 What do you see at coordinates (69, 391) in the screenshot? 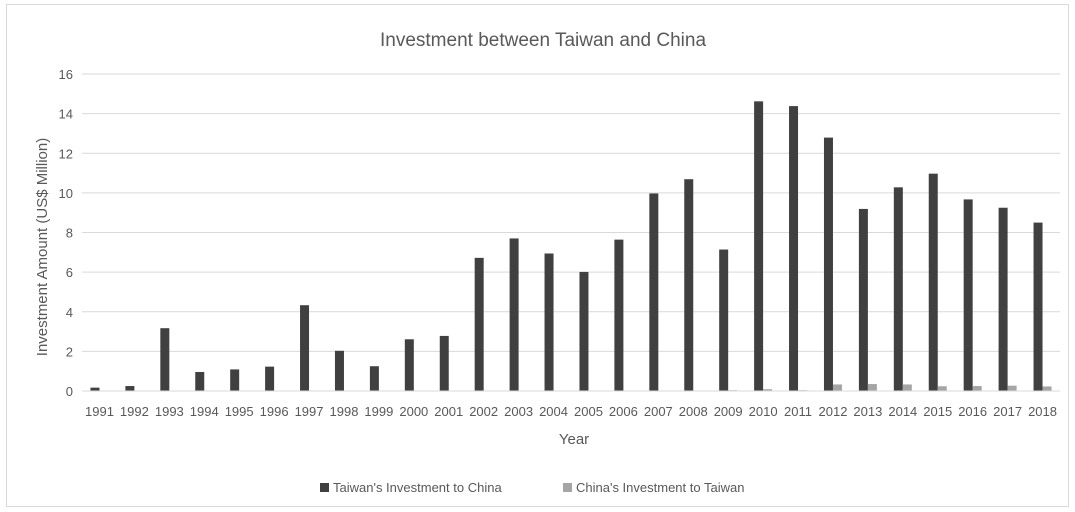
I see `y-tick-label: 0` at bounding box center [69, 391].